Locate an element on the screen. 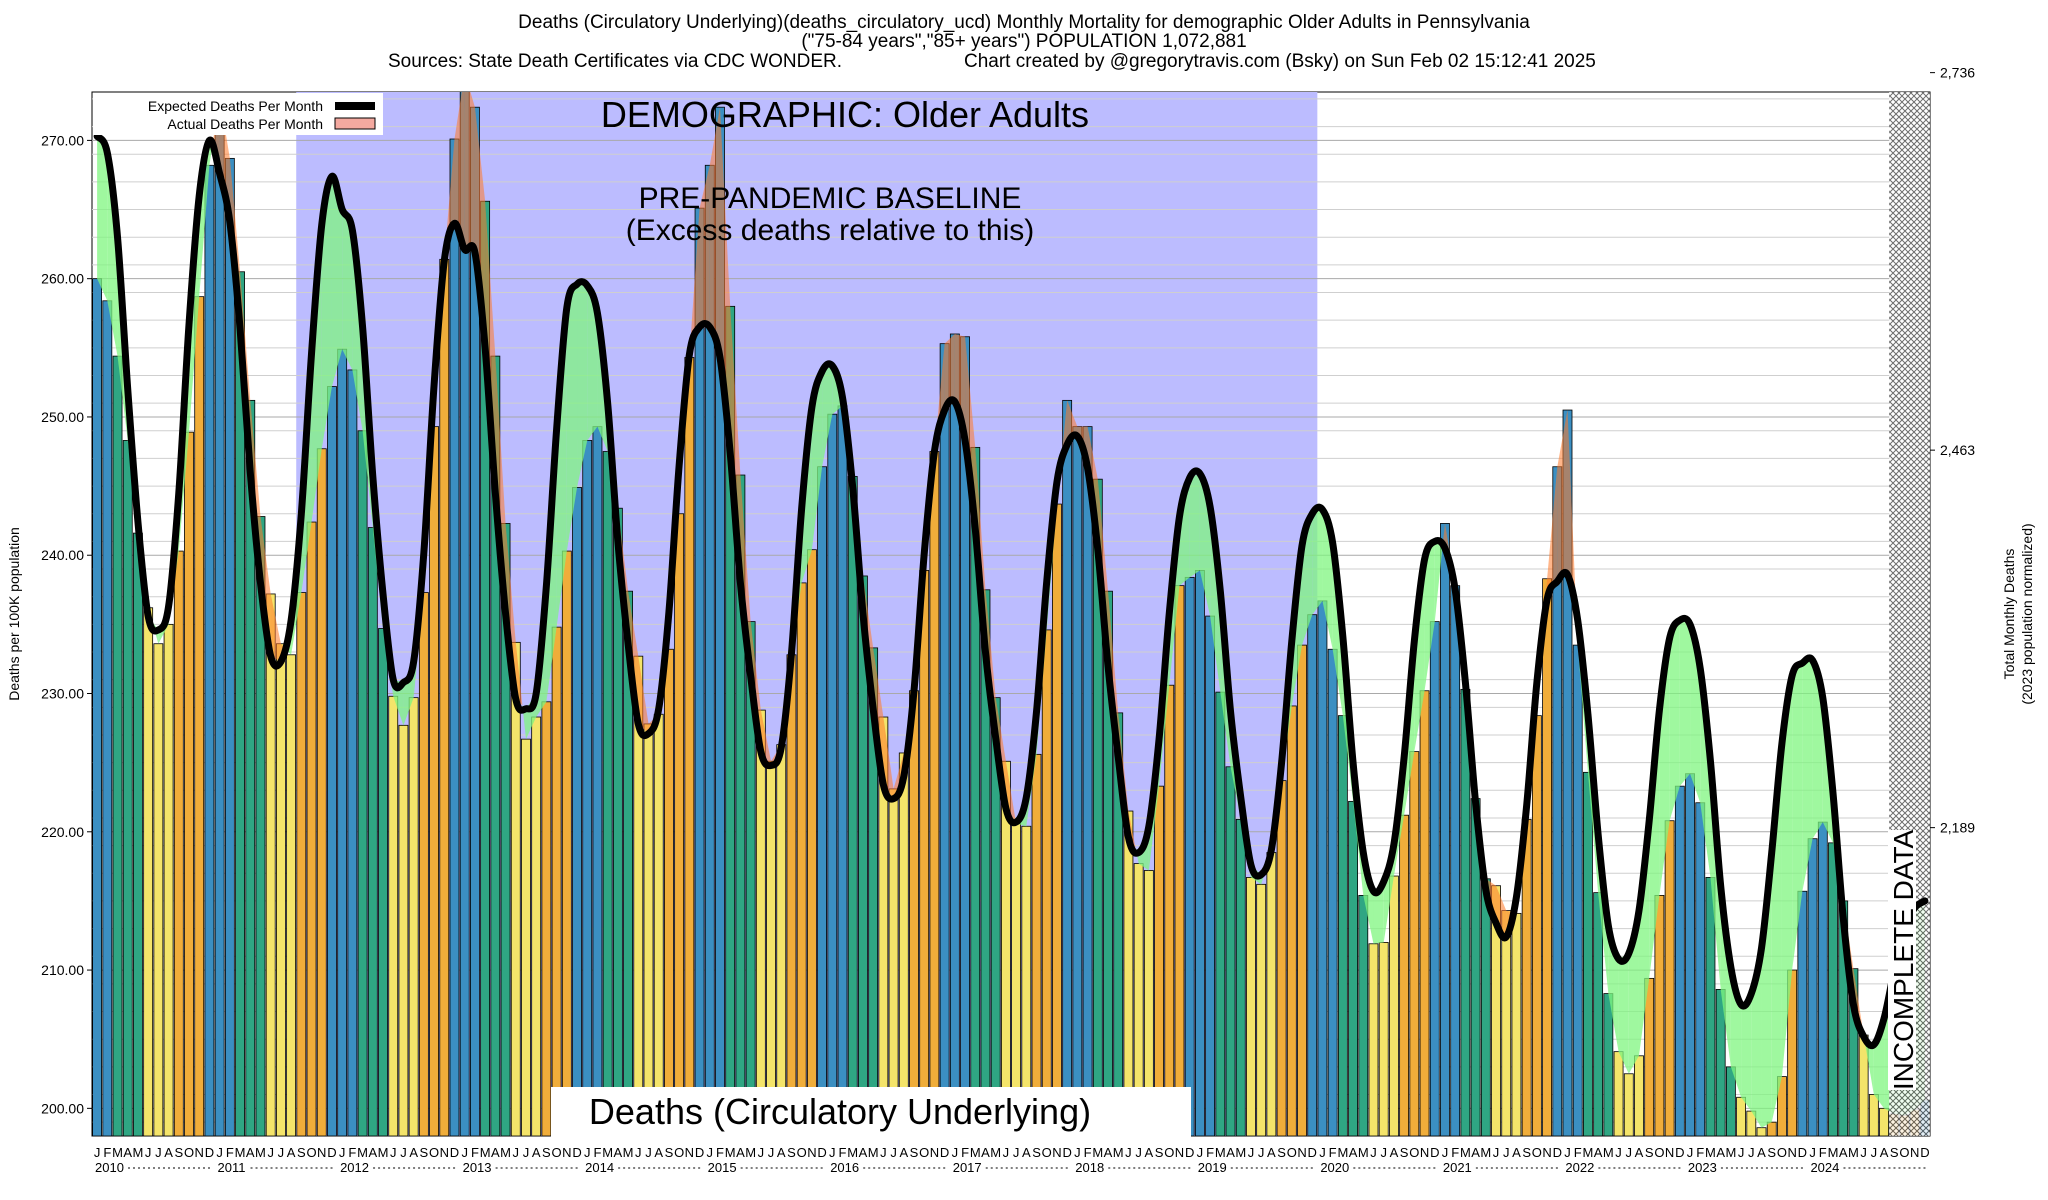 The width and height of the screenshot is (2048, 1200). y-right-tick-label: 2,463 is located at coordinates (1957, 450).